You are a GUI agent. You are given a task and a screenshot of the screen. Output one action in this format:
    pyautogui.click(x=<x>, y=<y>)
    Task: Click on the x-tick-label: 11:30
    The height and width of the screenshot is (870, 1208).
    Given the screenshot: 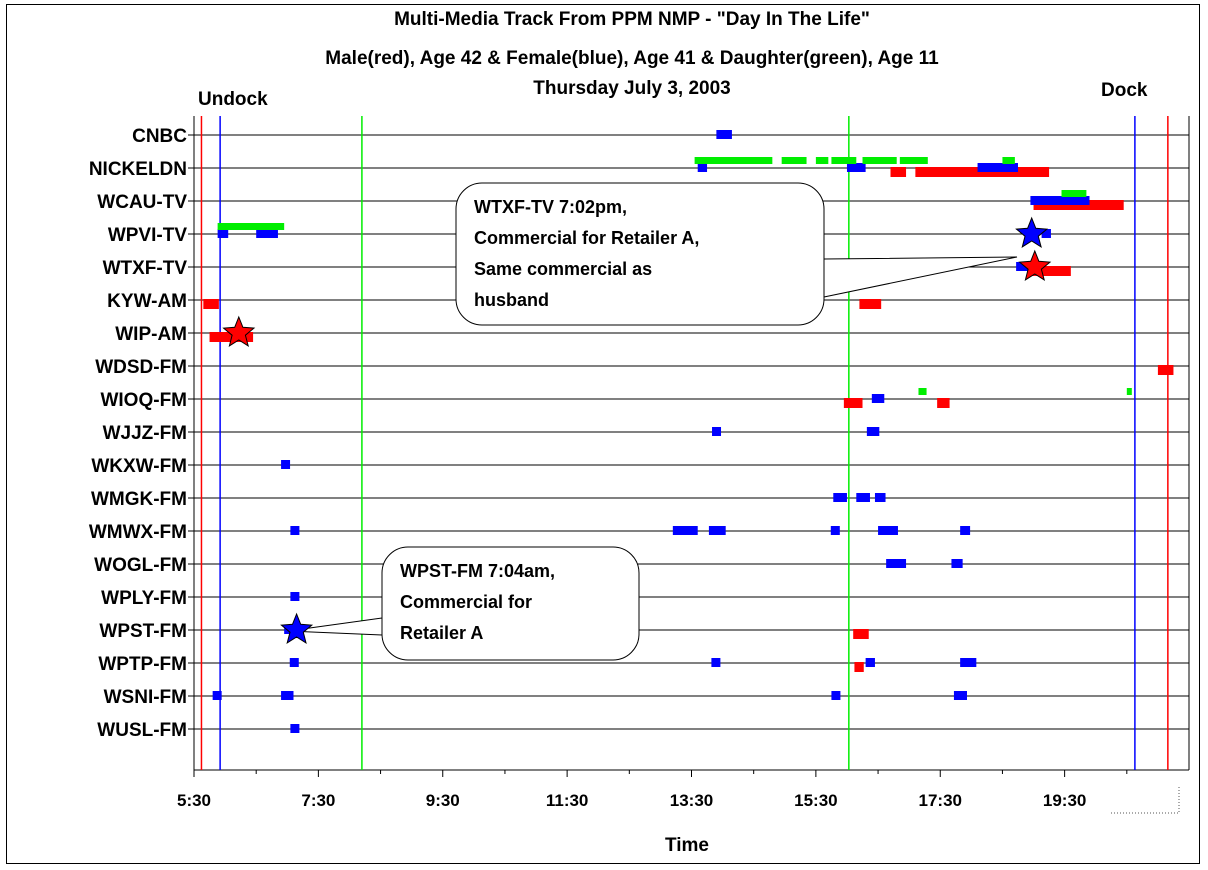 What is the action you would take?
    pyautogui.click(x=567, y=800)
    